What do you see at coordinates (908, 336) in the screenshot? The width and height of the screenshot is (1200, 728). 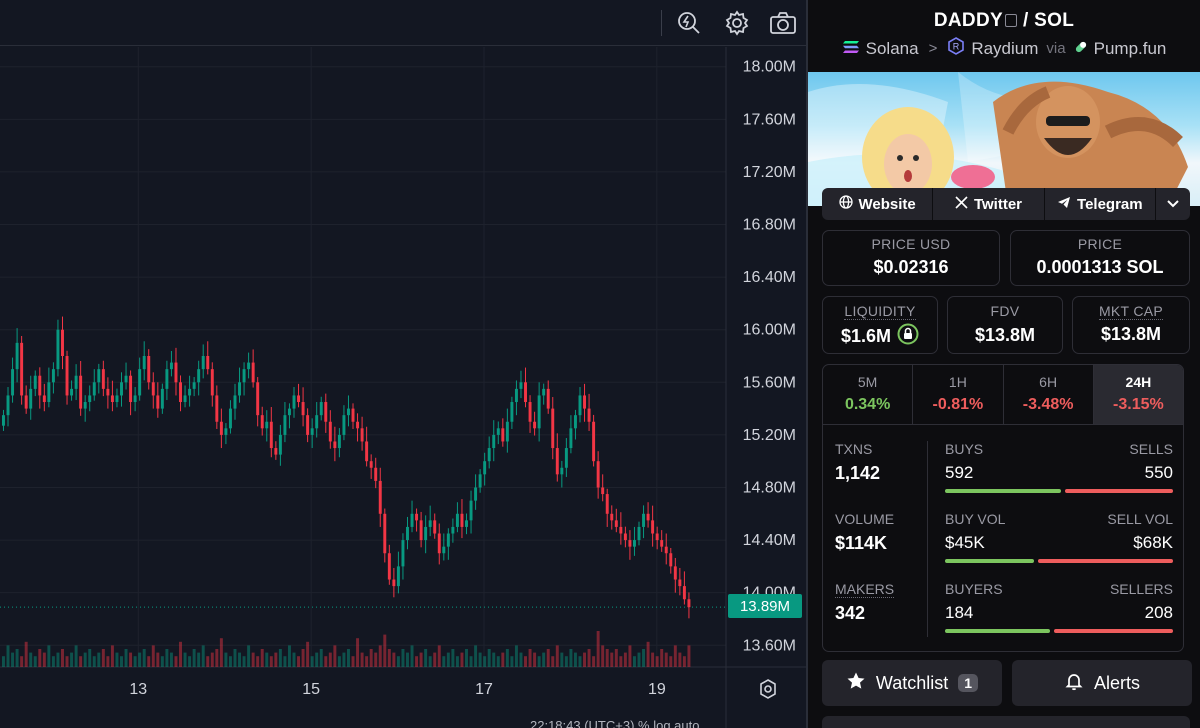 I see `lock-icon` at bounding box center [908, 336].